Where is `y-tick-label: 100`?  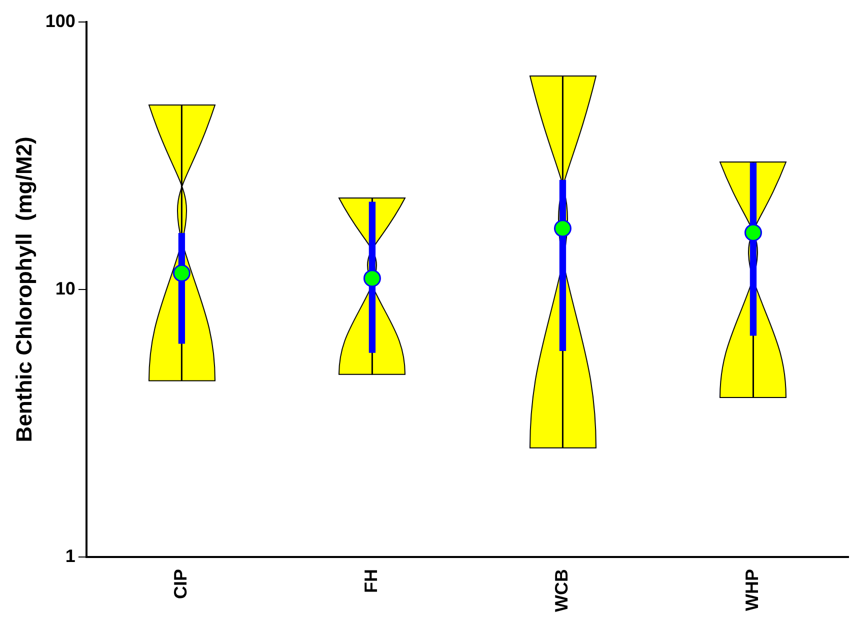
y-tick-label: 100 is located at coordinates (60, 20).